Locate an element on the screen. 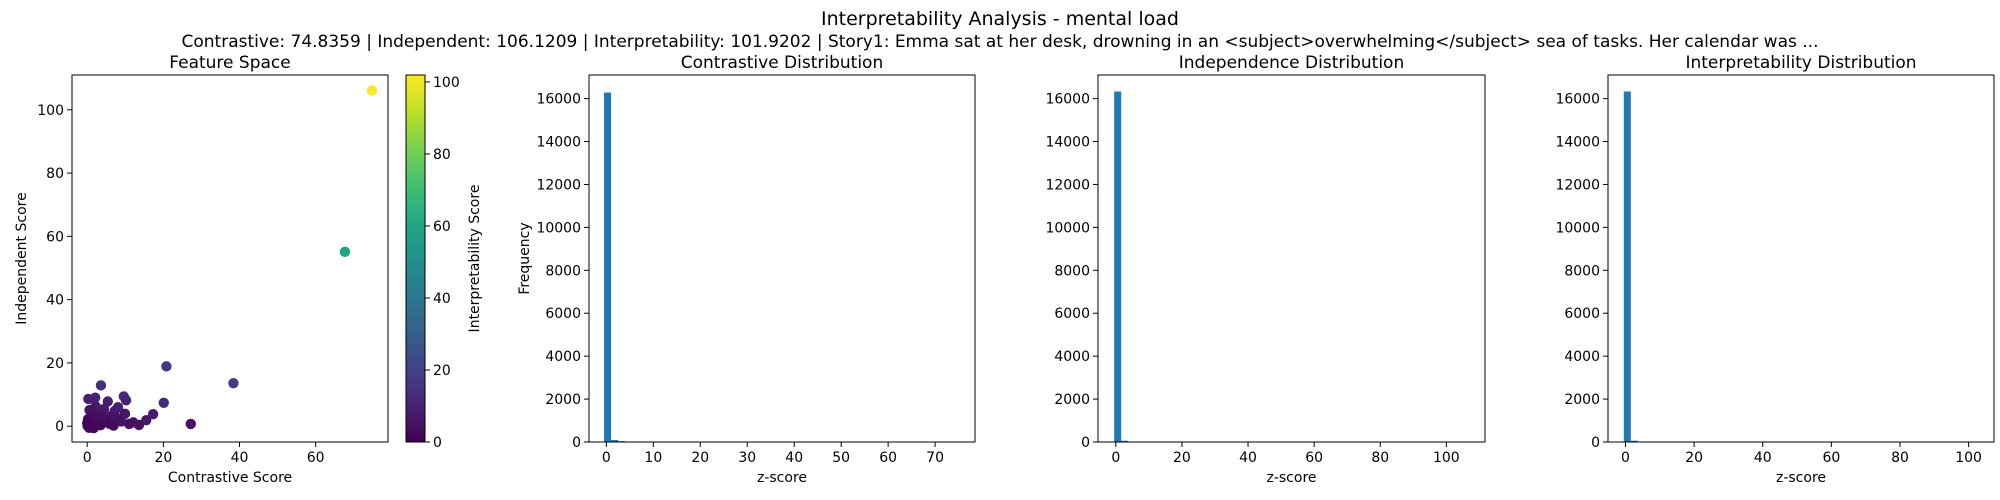  colorbar-tick-label: 40 is located at coordinates (442, 299).